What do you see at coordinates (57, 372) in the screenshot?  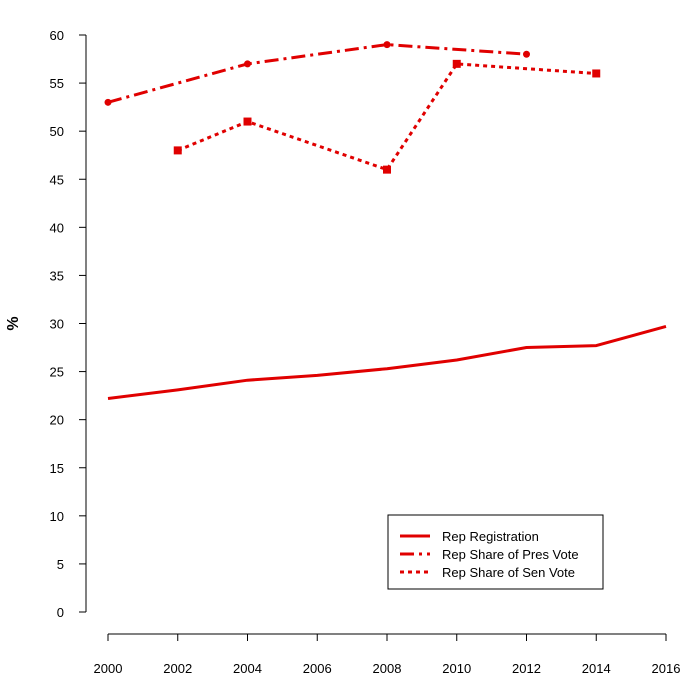 I see `y-tick-label: 25` at bounding box center [57, 372].